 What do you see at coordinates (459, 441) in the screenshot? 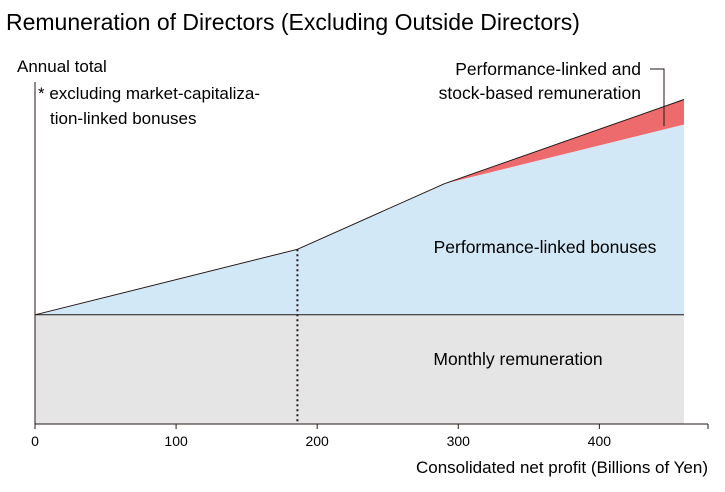
I see `x-tick-label-300: 300` at bounding box center [459, 441].